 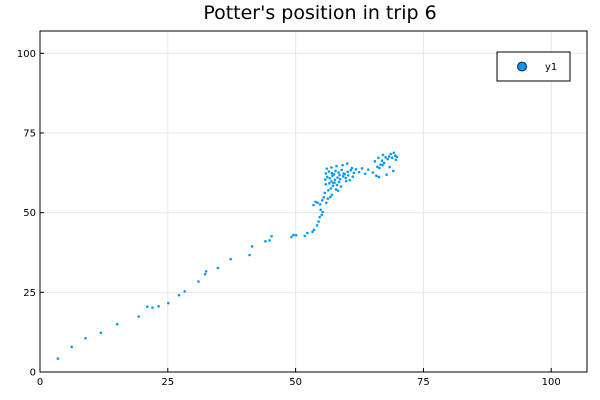 What do you see at coordinates (29, 133) in the screenshot?
I see `y-tick-label: 75` at bounding box center [29, 133].